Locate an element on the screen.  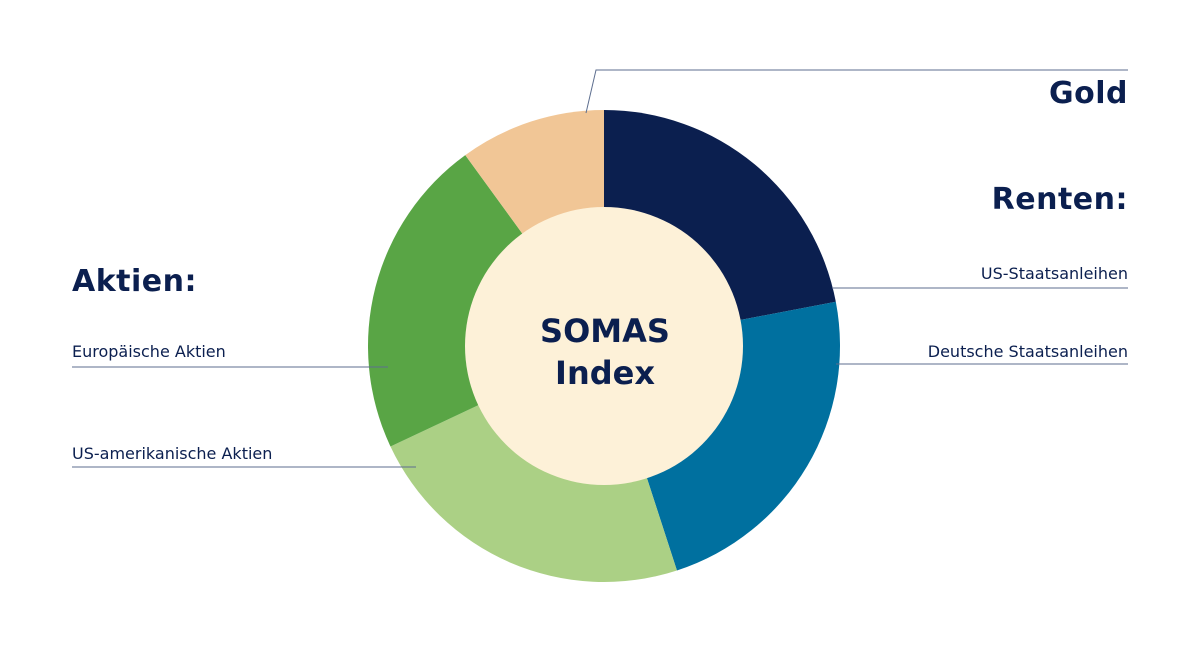
group-label-gold: Gold is located at coordinates (1088, 93).